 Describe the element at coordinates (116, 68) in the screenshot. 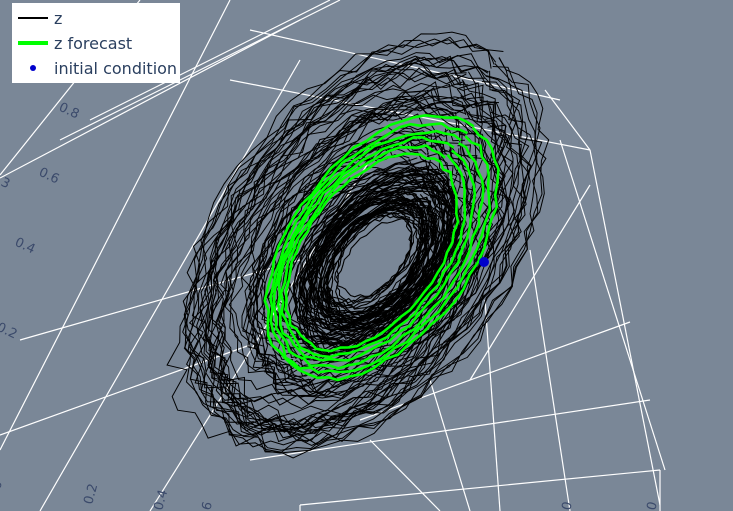

I see `legend-label: initial condition` at that location.